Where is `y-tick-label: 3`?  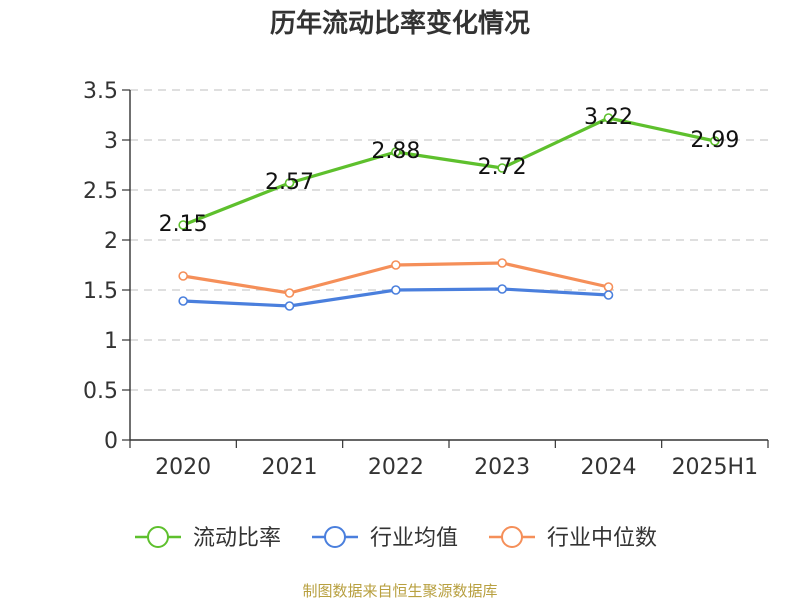
y-tick-label: 3 is located at coordinates (111, 141).